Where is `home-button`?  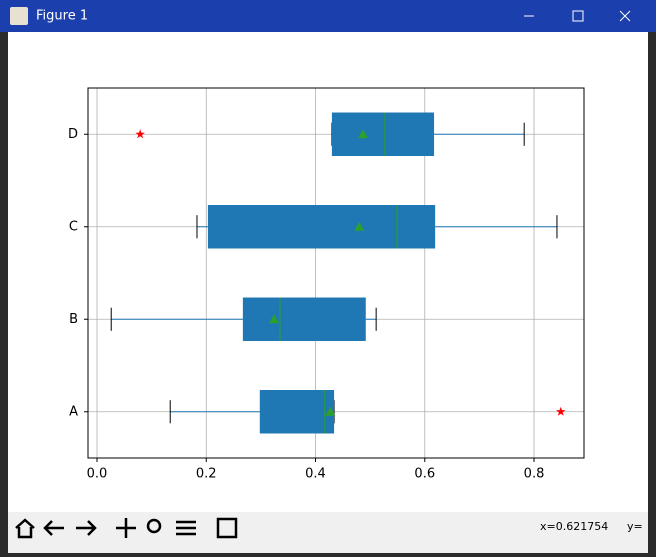
home-button is located at coordinates (25, 528).